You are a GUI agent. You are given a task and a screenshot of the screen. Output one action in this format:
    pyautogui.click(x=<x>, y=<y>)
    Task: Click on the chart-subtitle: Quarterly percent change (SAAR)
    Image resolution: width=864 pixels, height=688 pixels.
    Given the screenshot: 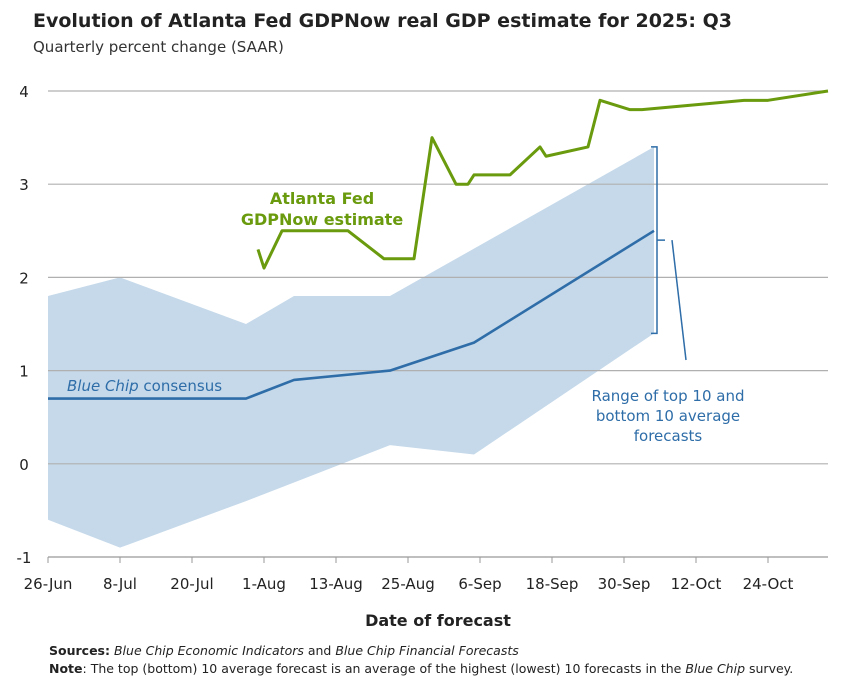 What is the action you would take?
    pyautogui.click(x=158, y=47)
    